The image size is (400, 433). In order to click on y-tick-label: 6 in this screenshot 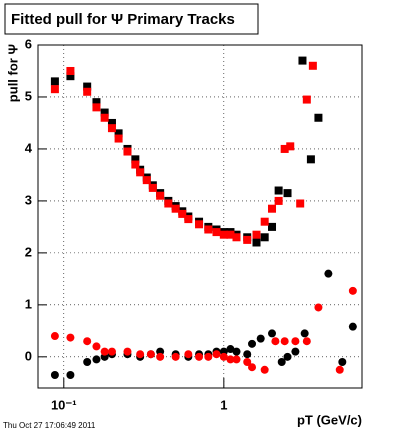, I will do `click(28, 43)`.